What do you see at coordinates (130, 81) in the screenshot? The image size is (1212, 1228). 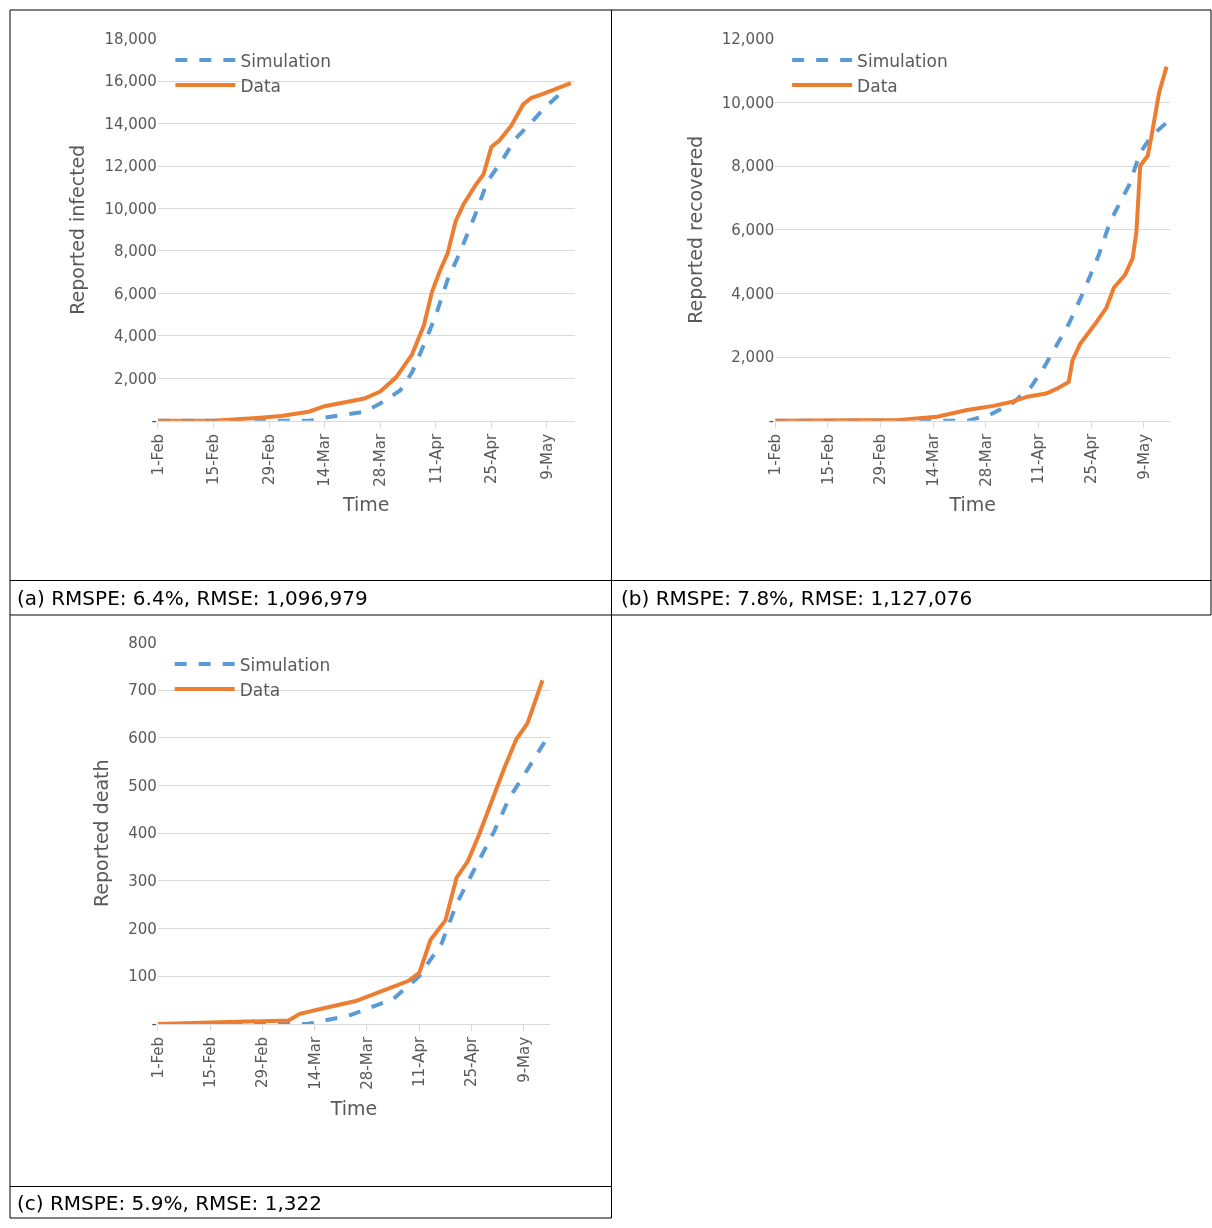 I see `y-tick-label: 16,000` at bounding box center [130, 81].